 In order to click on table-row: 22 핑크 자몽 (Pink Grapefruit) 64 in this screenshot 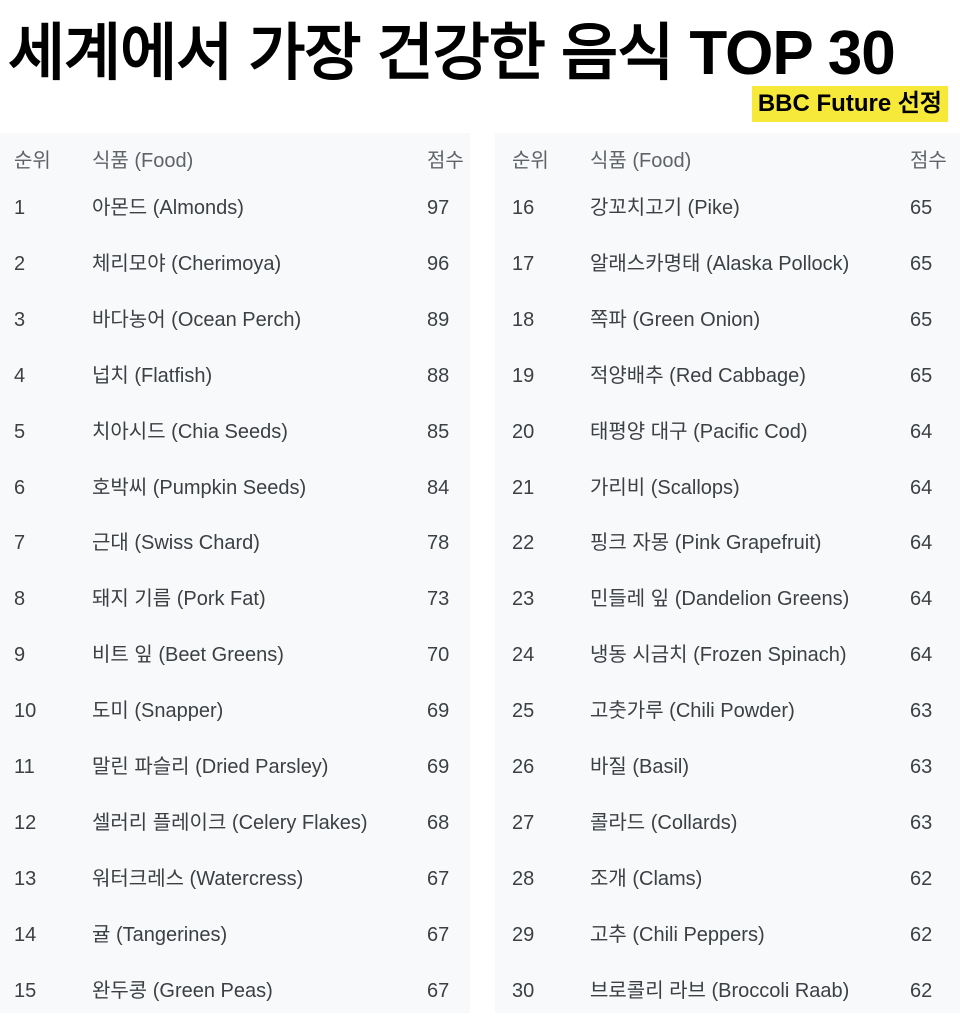, I will do `click(727, 543)`.